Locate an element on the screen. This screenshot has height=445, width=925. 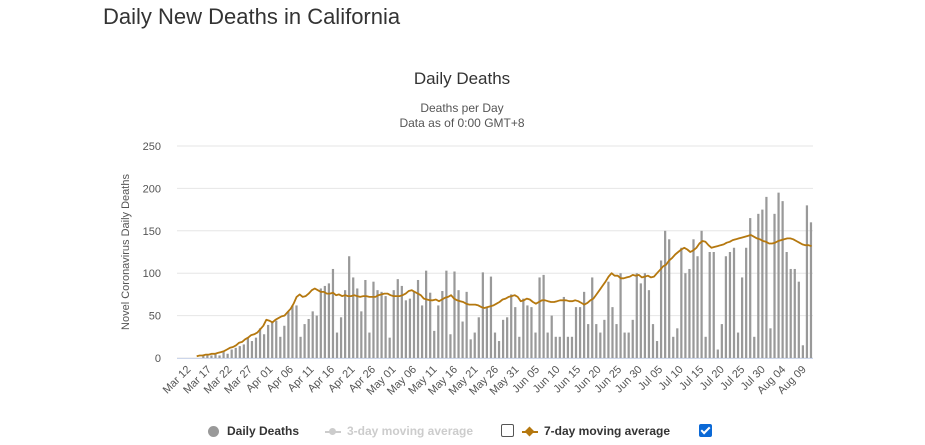
checkbox-3day-average is located at coordinates (507, 430).